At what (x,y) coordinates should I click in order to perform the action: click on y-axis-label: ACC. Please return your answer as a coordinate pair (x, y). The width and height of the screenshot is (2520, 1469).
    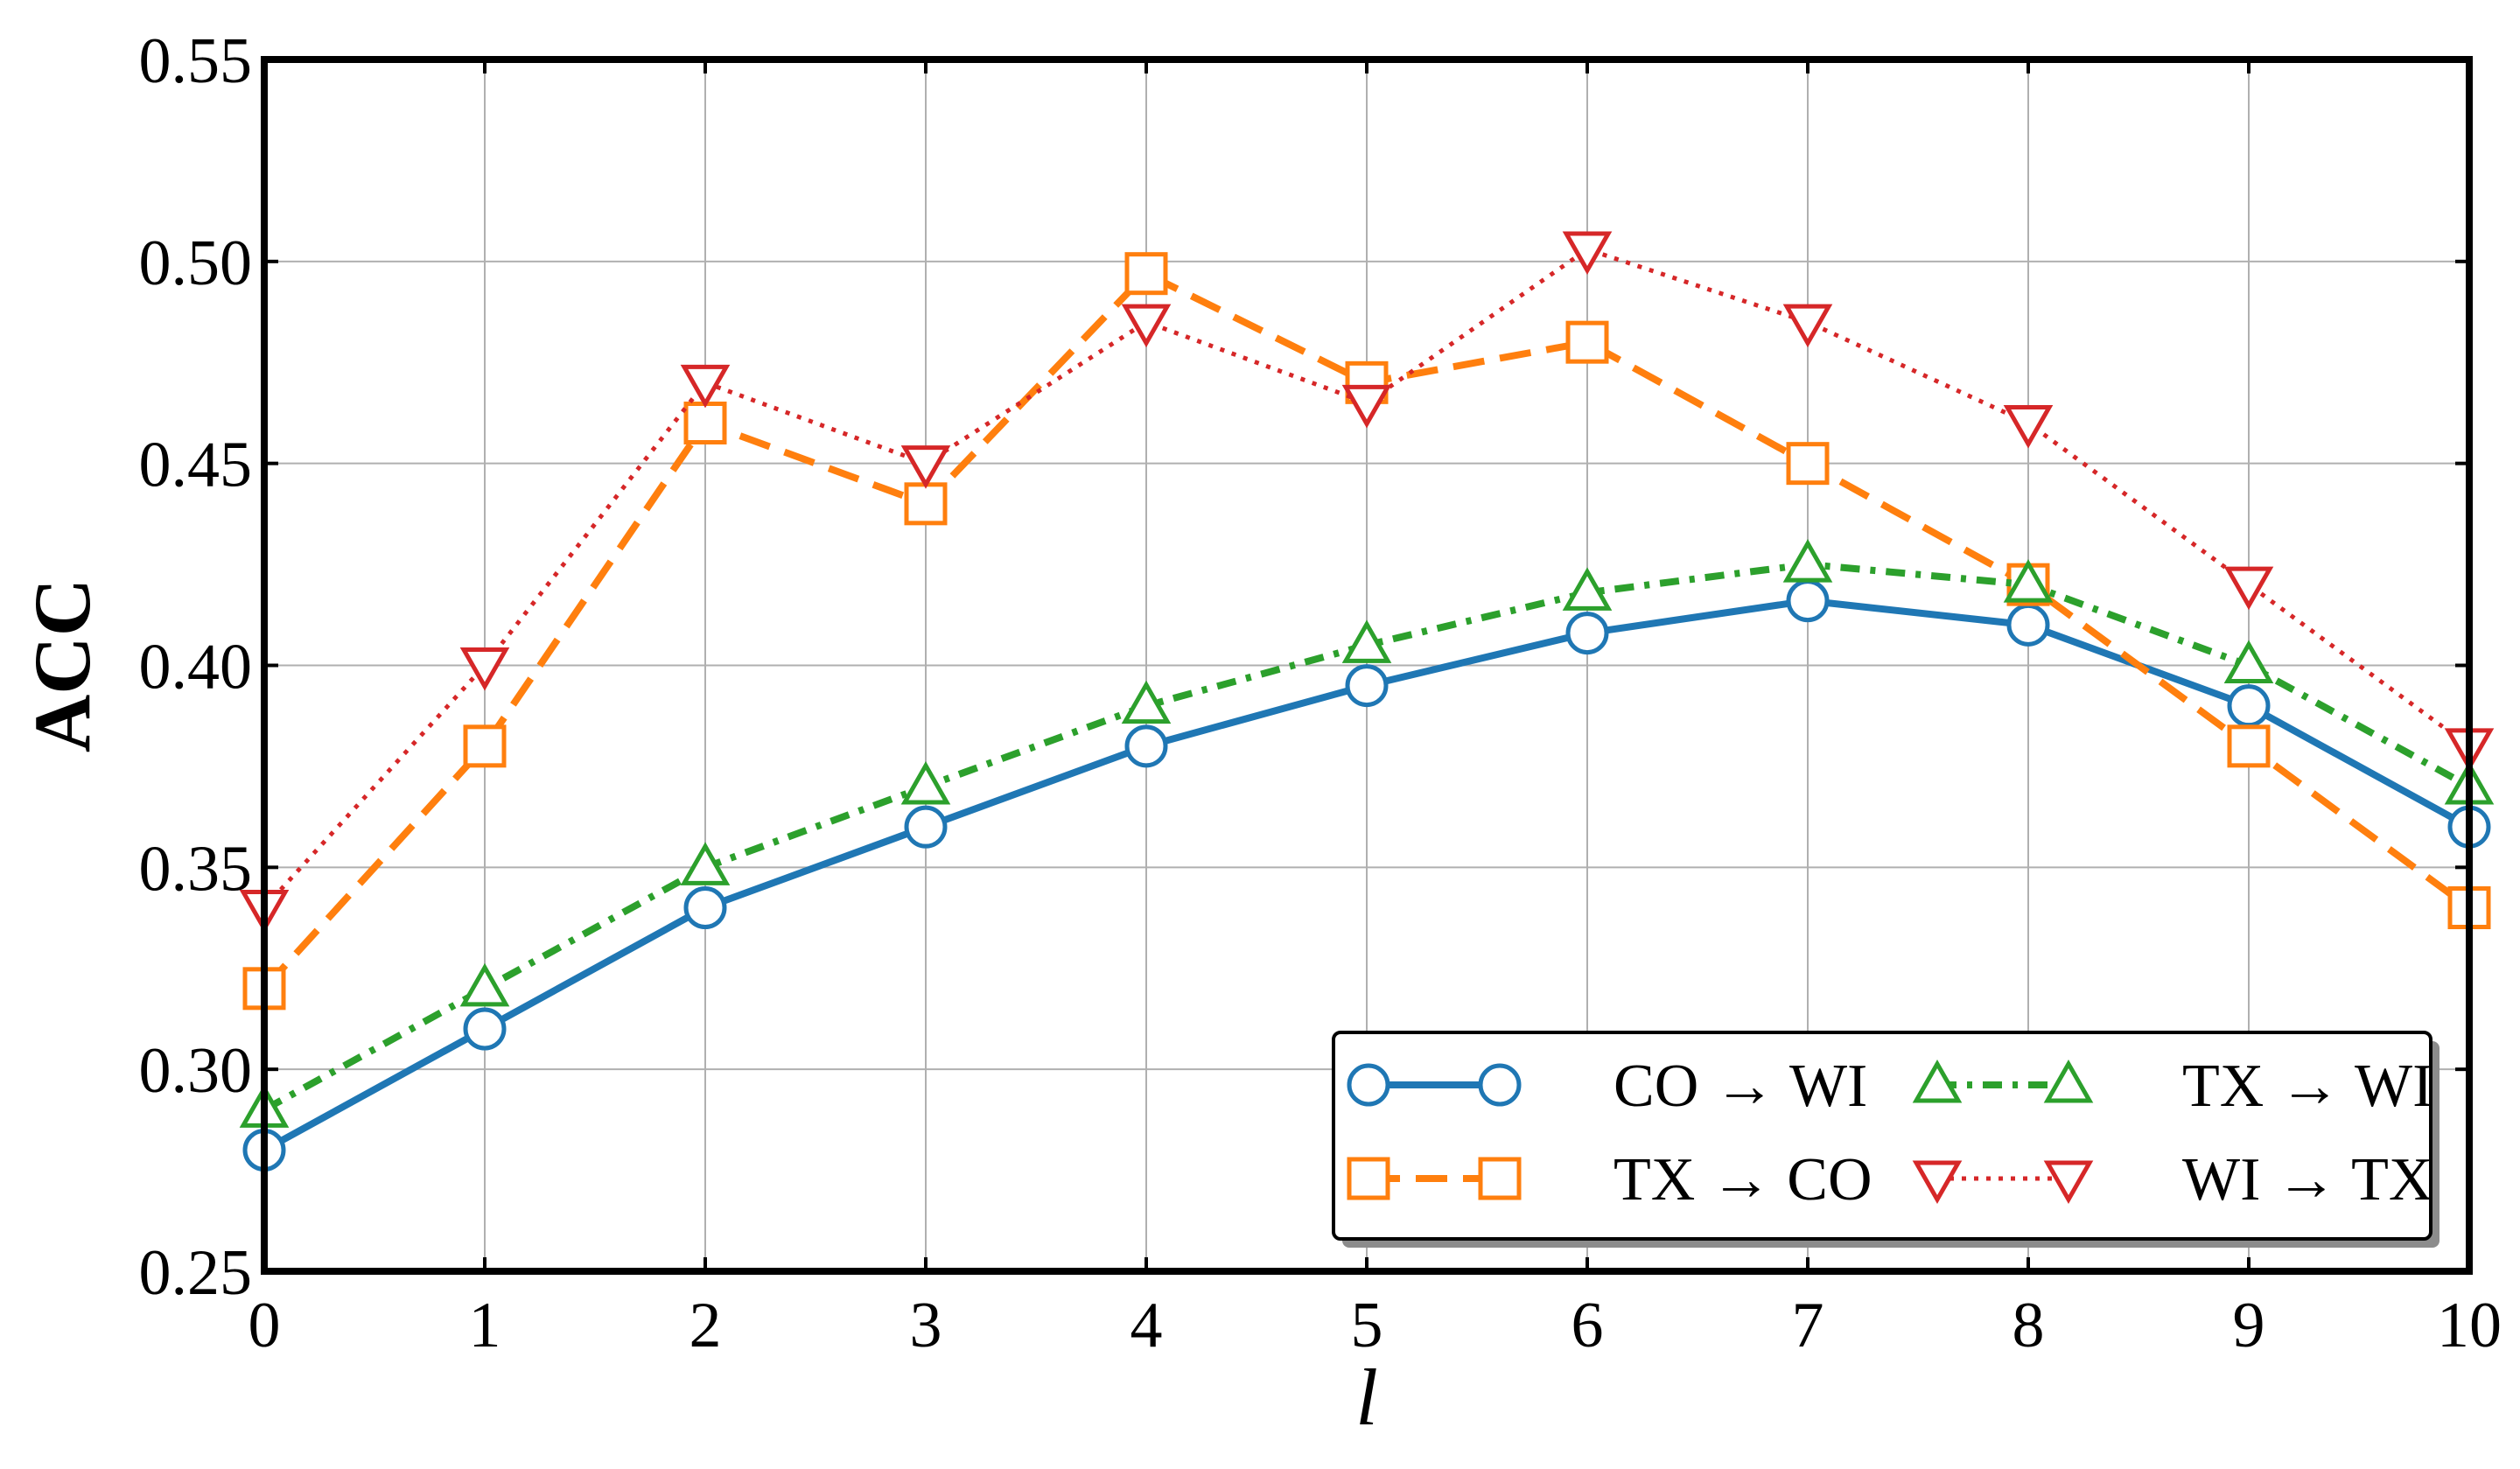
    Looking at the image, I should click on (62, 665).